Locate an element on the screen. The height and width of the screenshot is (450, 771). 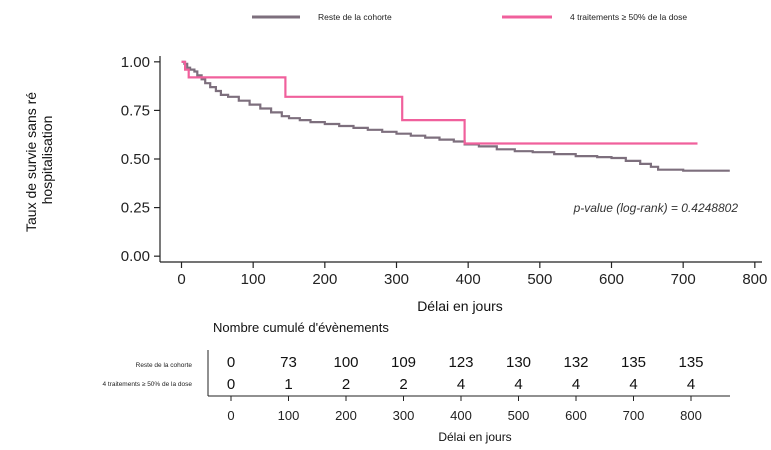
x-tick-label: 500 is located at coordinates (539, 279).